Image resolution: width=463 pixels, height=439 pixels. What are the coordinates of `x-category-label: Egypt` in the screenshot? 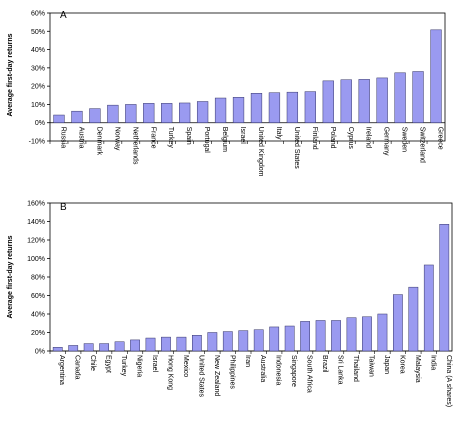 It's located at (108, 364).